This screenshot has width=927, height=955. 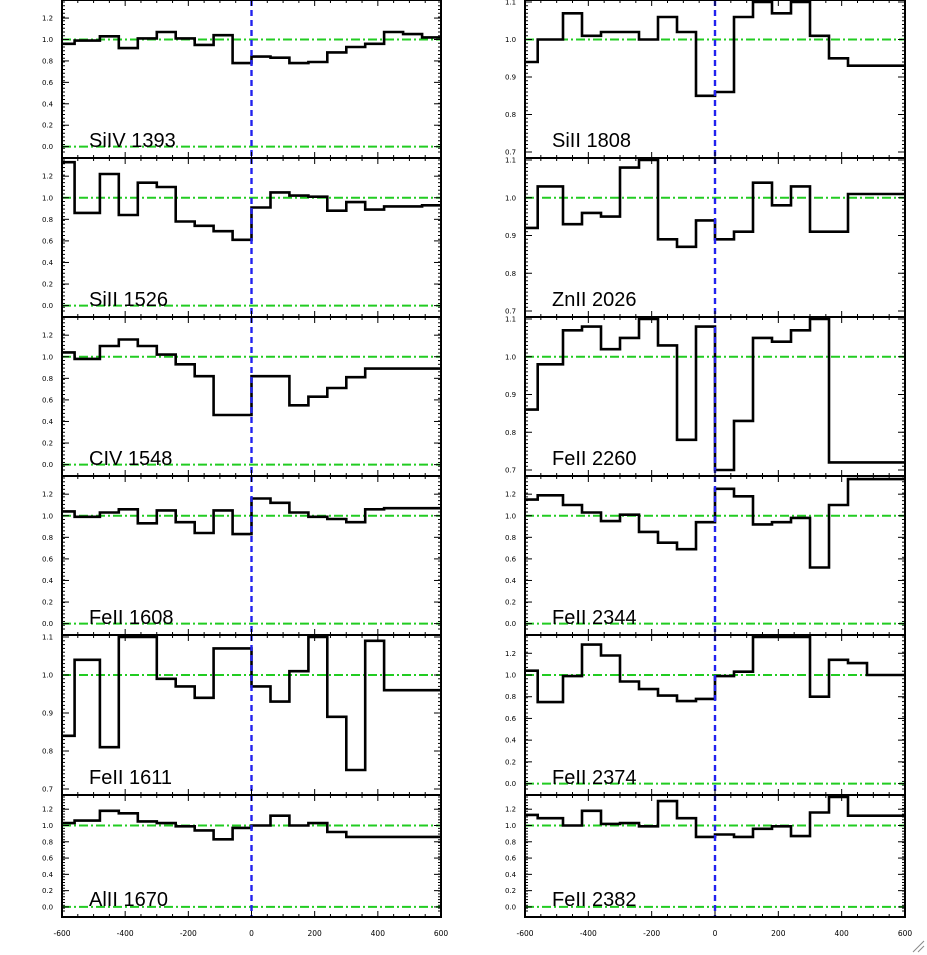 I want to click on ion-label: CIV 1548, so click(x=130, y=459).